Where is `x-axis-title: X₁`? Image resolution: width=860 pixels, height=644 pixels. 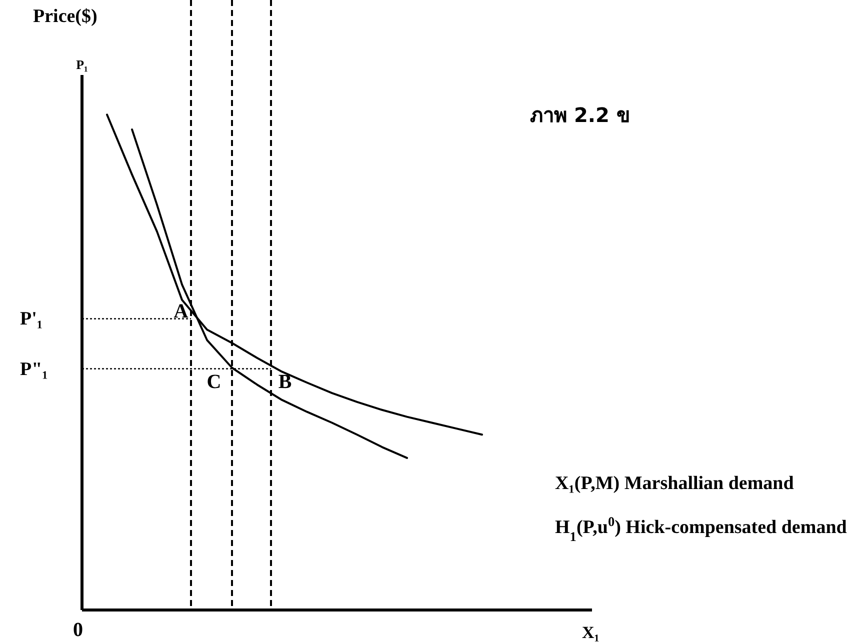
x-axis-title: X₁ is located at coordinates (591, 632).